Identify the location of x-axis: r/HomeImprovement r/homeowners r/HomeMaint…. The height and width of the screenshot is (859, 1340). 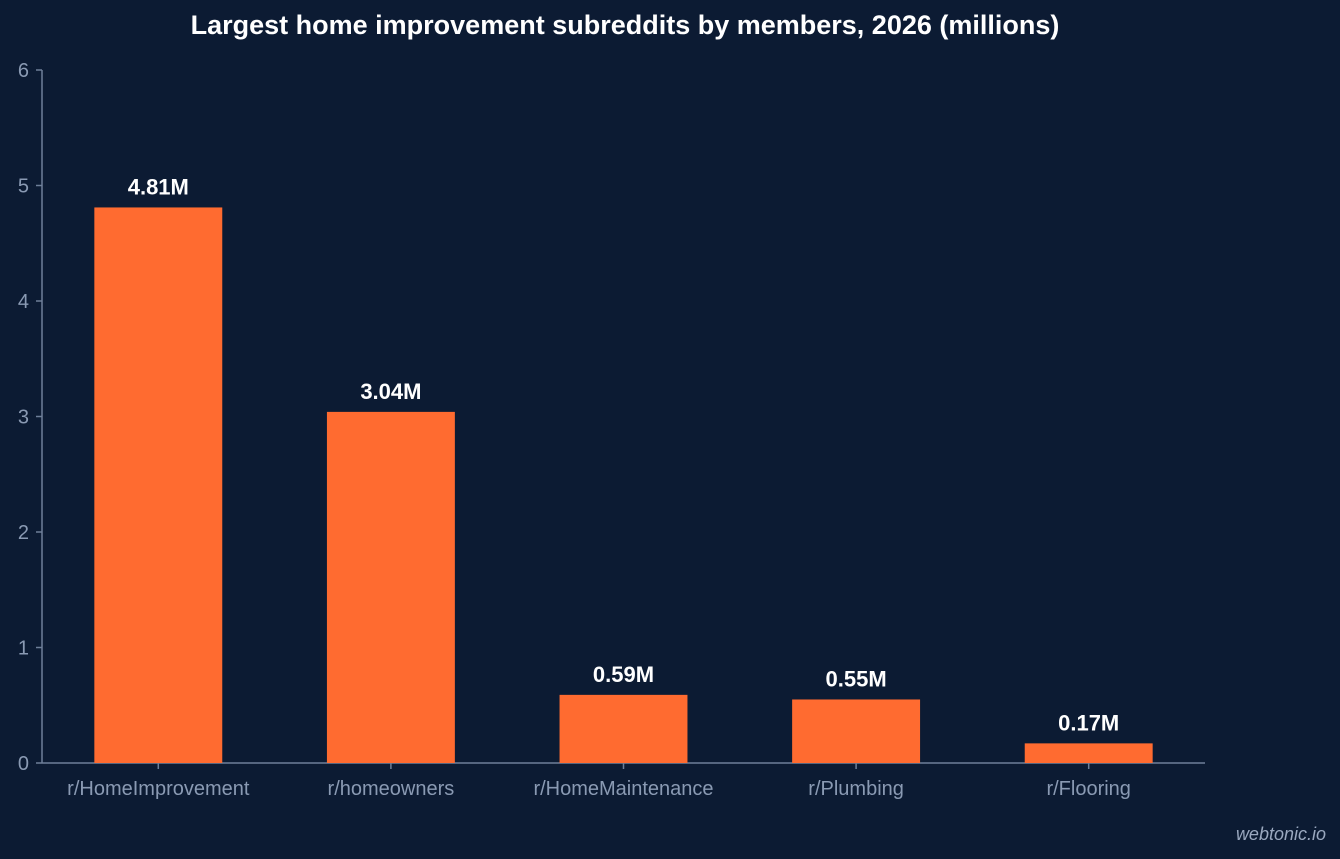
(623, 781).